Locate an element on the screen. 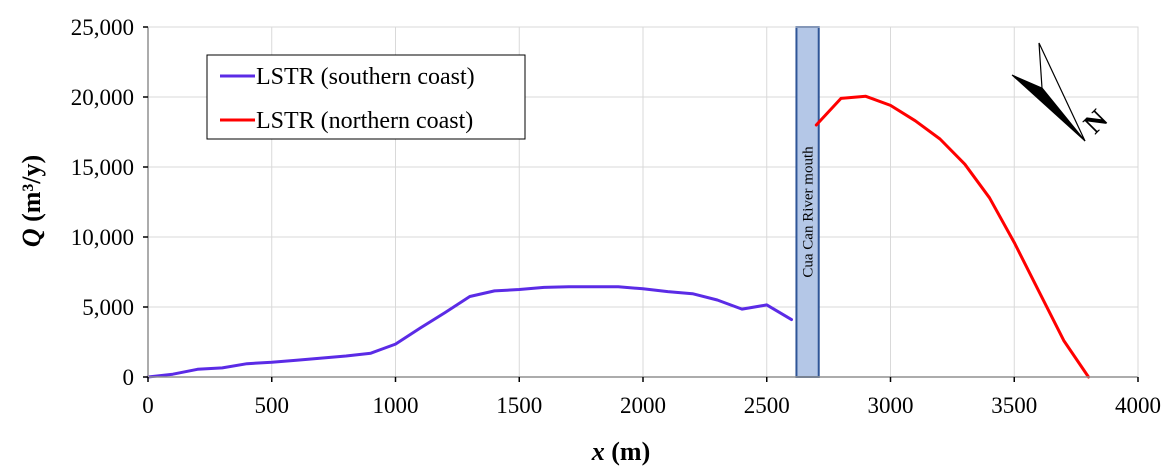  y-tick-label-4: 20,000 is located at coordinates (102, 97).